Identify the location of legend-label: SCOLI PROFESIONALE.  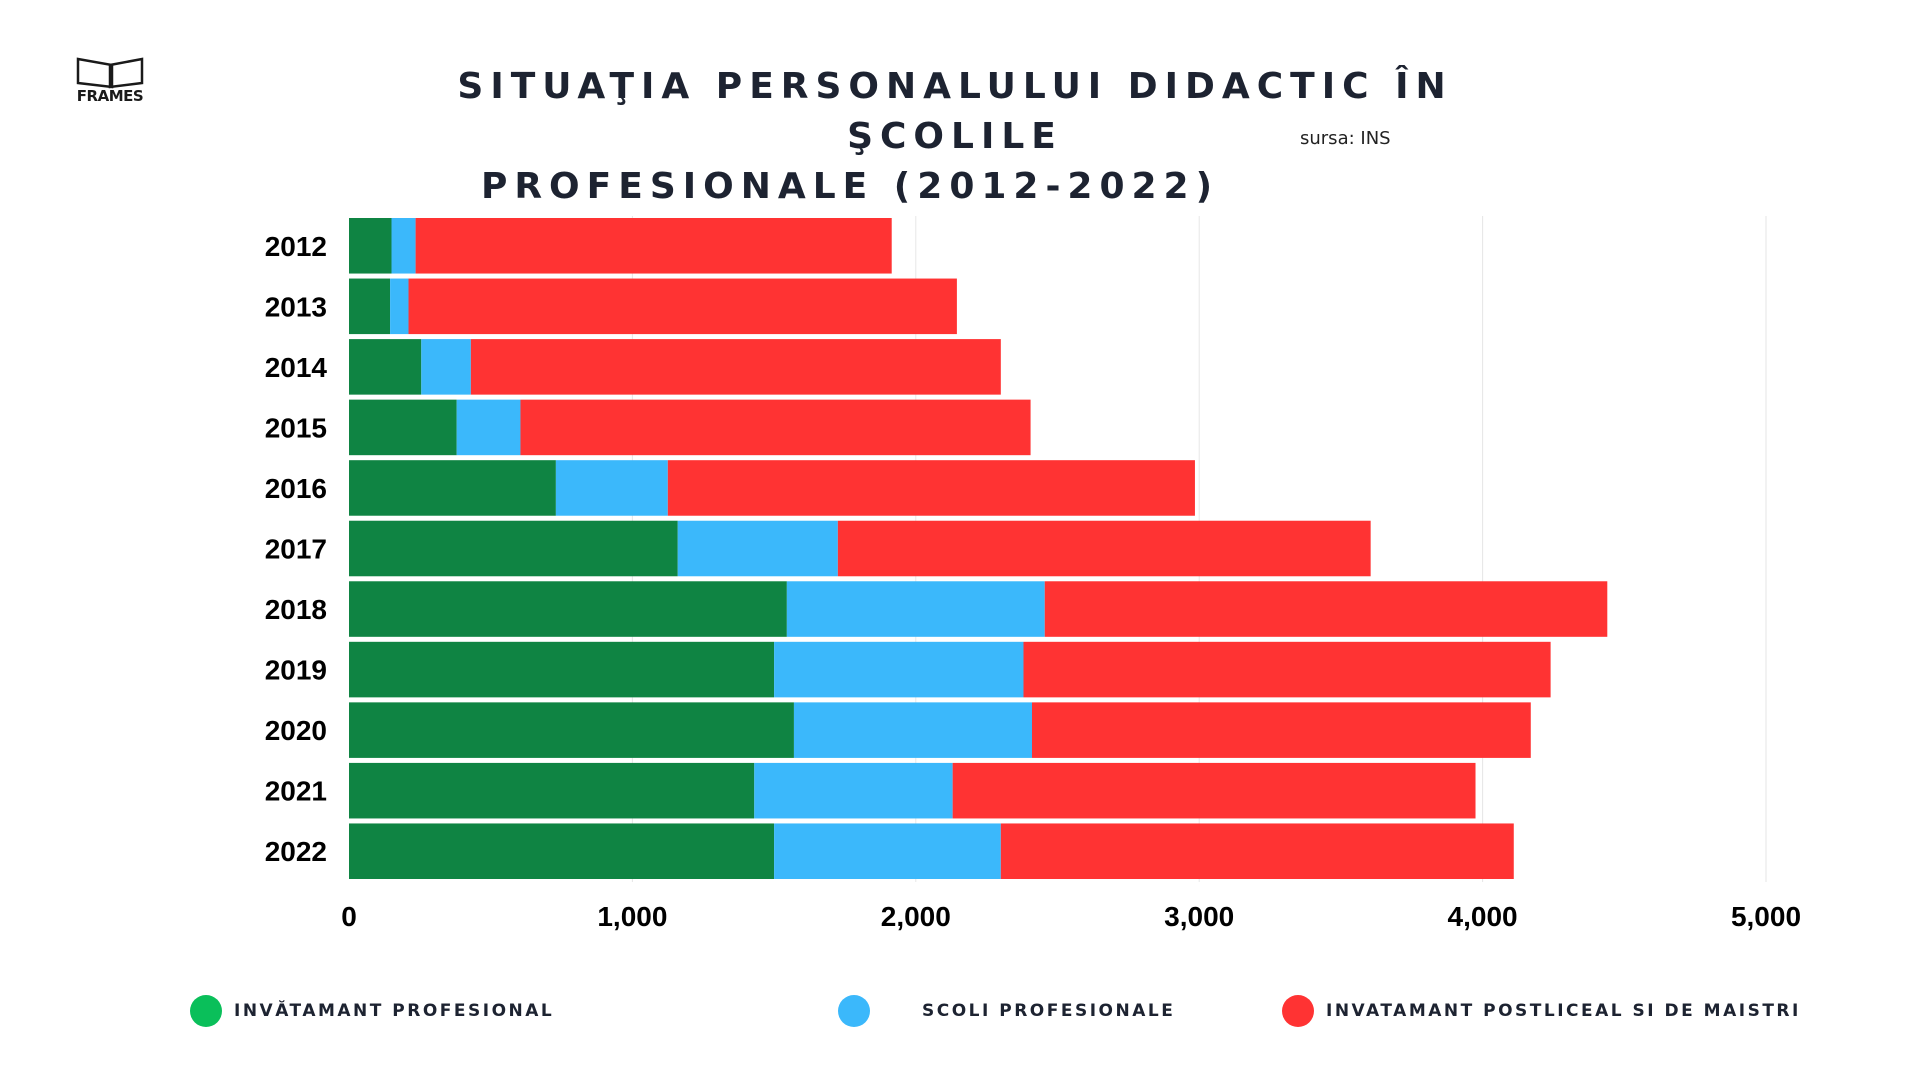
(1049, 1011).